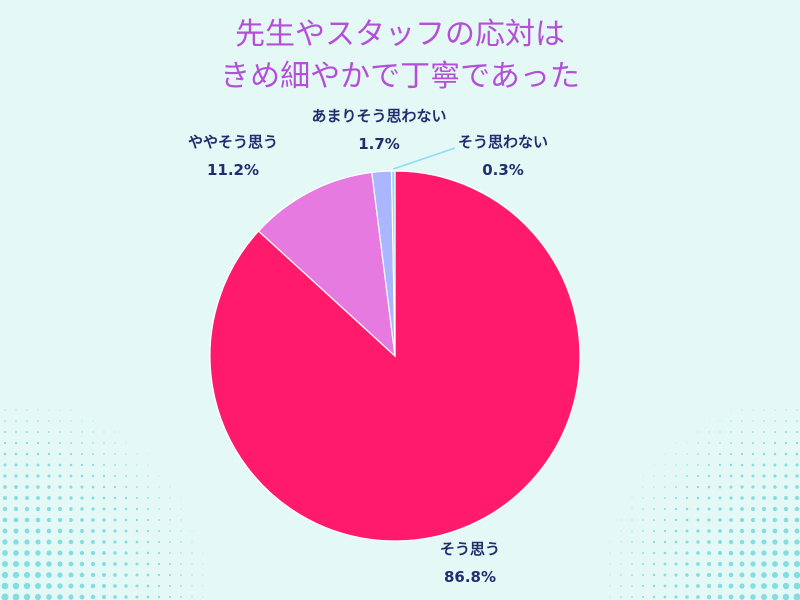  Describe the element at coordinates (400, 34) in the screenshot. I see `chart-title-line-1: 先生やスタッフの応対は` at that location.